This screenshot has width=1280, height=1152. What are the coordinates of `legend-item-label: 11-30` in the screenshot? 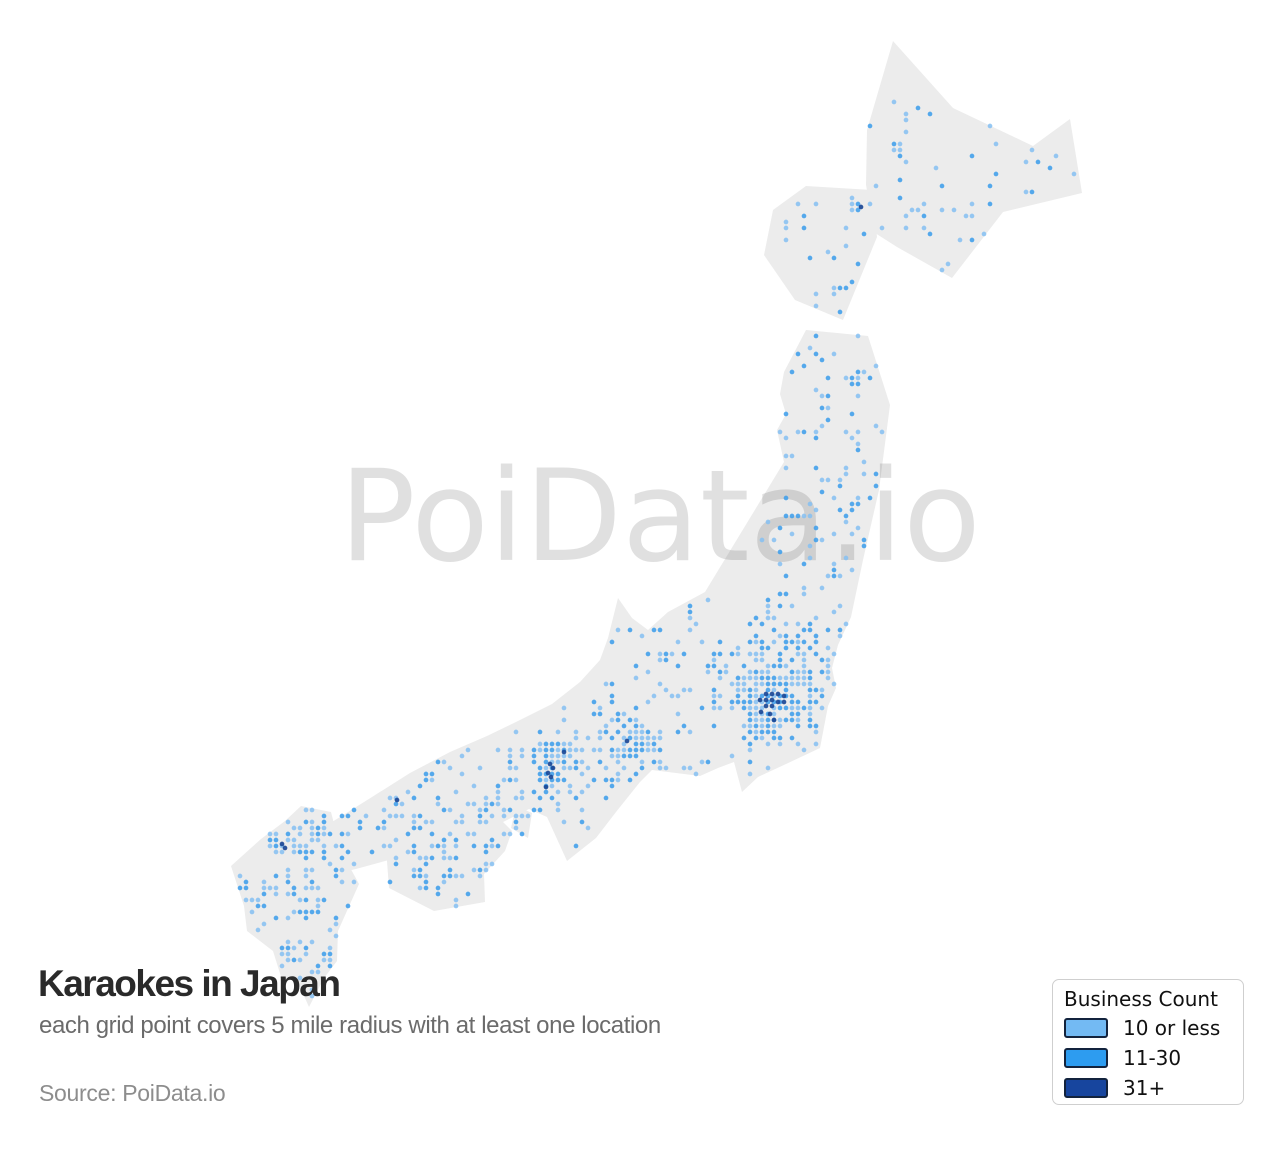 It's located at (1152, 1057).